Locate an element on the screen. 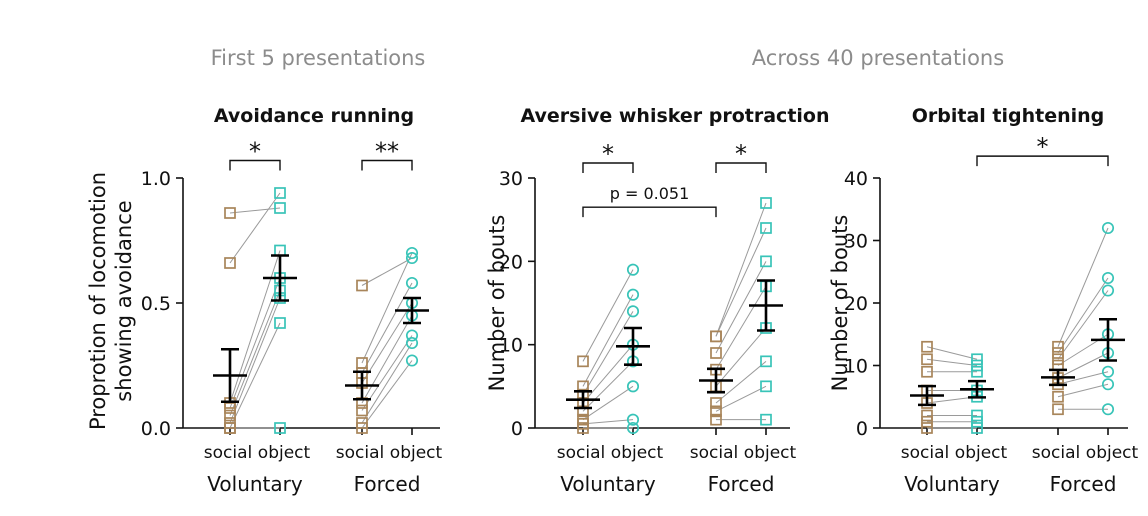 The width and height of the screenshot is (1148, 516). panel-title: Avoidance running is located at coordinates (314, 116).